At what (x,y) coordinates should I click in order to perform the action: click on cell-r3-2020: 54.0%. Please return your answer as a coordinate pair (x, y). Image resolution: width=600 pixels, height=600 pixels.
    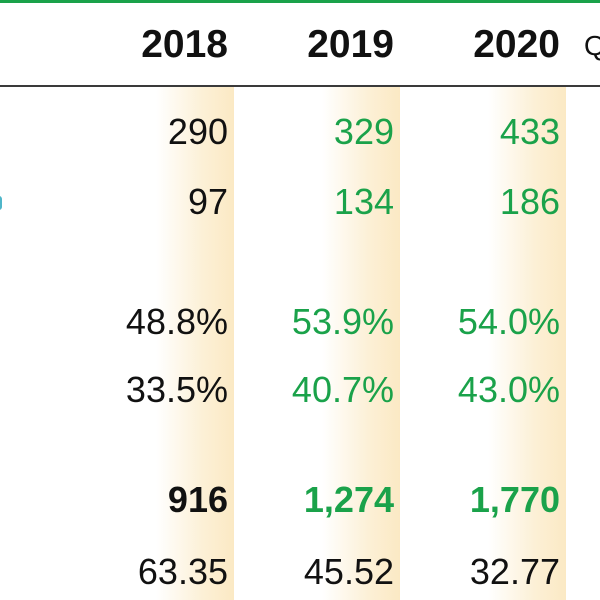
    Looking at the image, I should click on (508, 321).